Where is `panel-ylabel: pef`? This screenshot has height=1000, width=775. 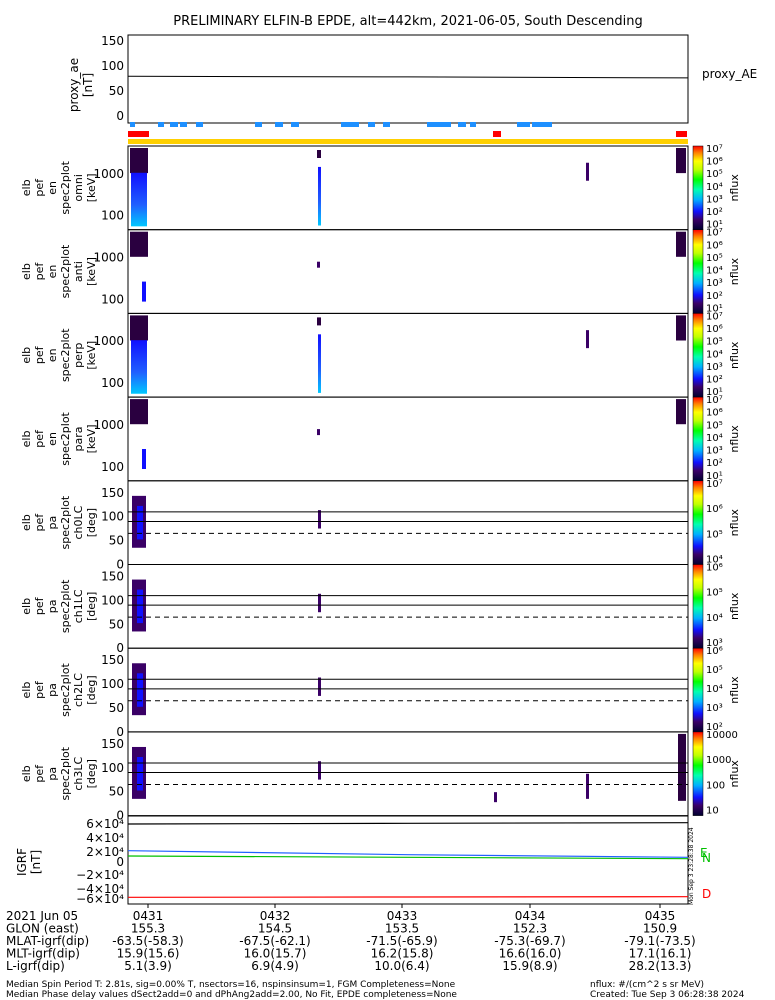
panel-ylabel: pef is located at coordinates (39, 271).